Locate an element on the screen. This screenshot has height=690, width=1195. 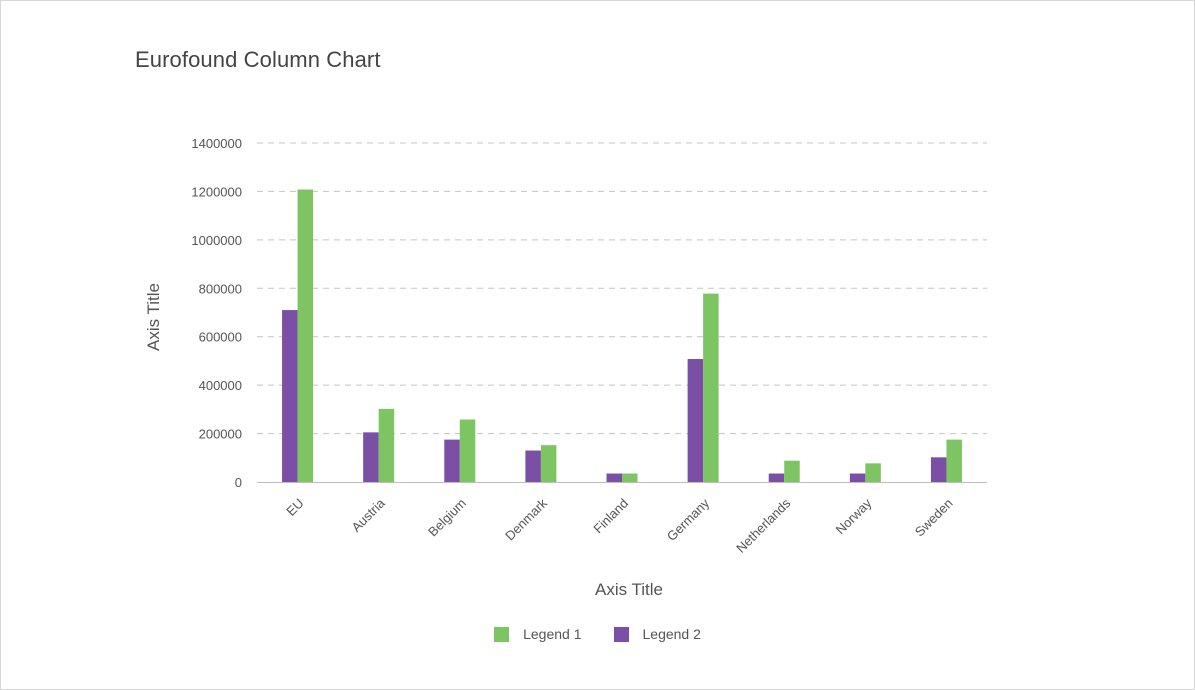
x-tick-label: Denmark is located at coordinates (526, 519).